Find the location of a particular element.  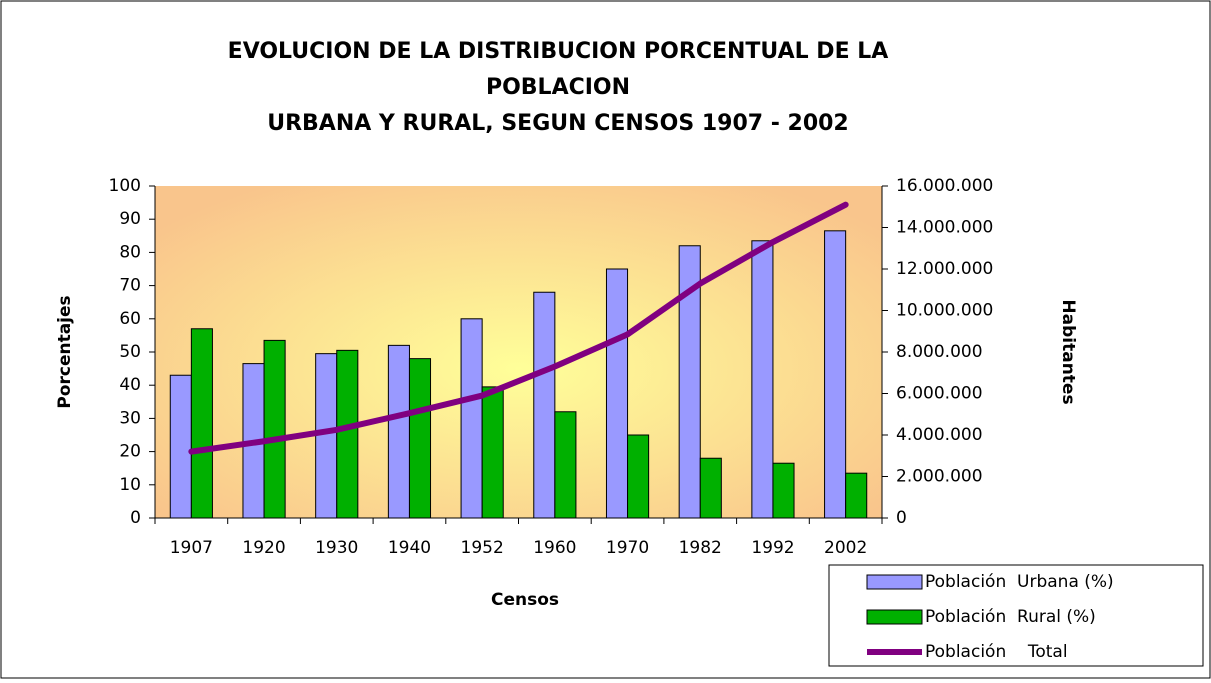

y2-tick-label: 4.000.000 is located at coordinates (939, 435).